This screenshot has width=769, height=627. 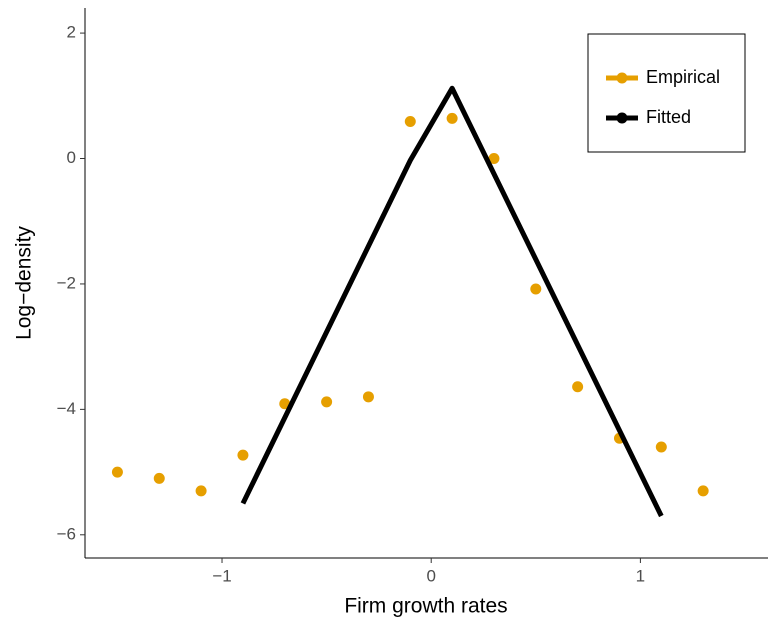 What do you see at coordinates (430, 575) in the screenshot?
I see `x-tick-label: 0` at bounding box center [430, 575].